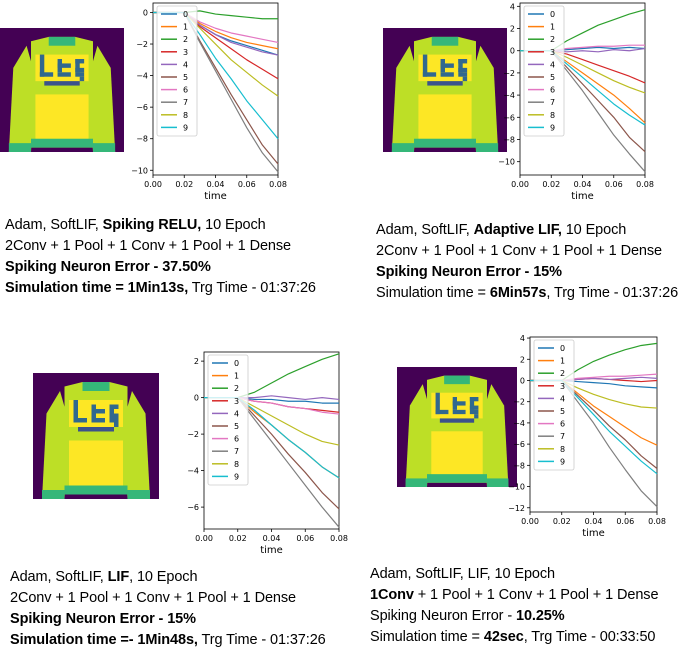  What do you see at coordinates (501, 230) in the screenshot?
I see `caption-2-line-1: Adam, SoftLIF, Adaptive LIF, 10 Epoch` at bounding box center [501, 230].